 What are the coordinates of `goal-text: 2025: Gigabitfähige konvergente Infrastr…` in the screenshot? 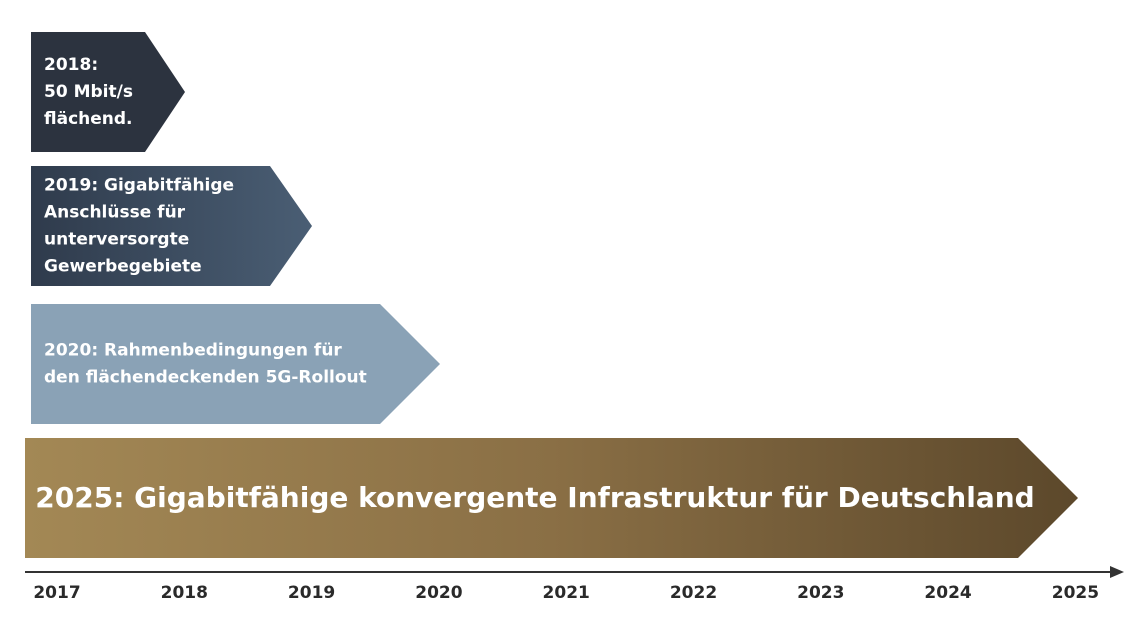 It's located at (534, 497).